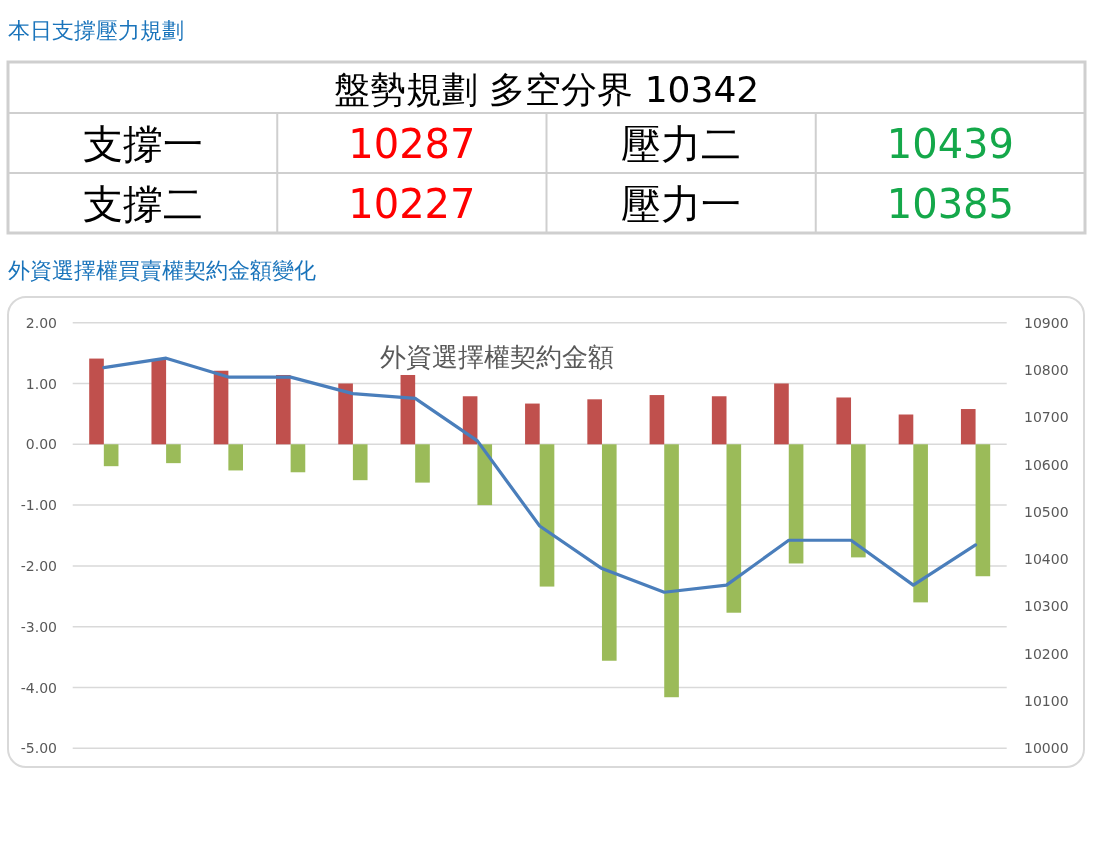 This screenshot has width=1096, height=846. I want to click on ytick: 0.00, so click(41, 444).